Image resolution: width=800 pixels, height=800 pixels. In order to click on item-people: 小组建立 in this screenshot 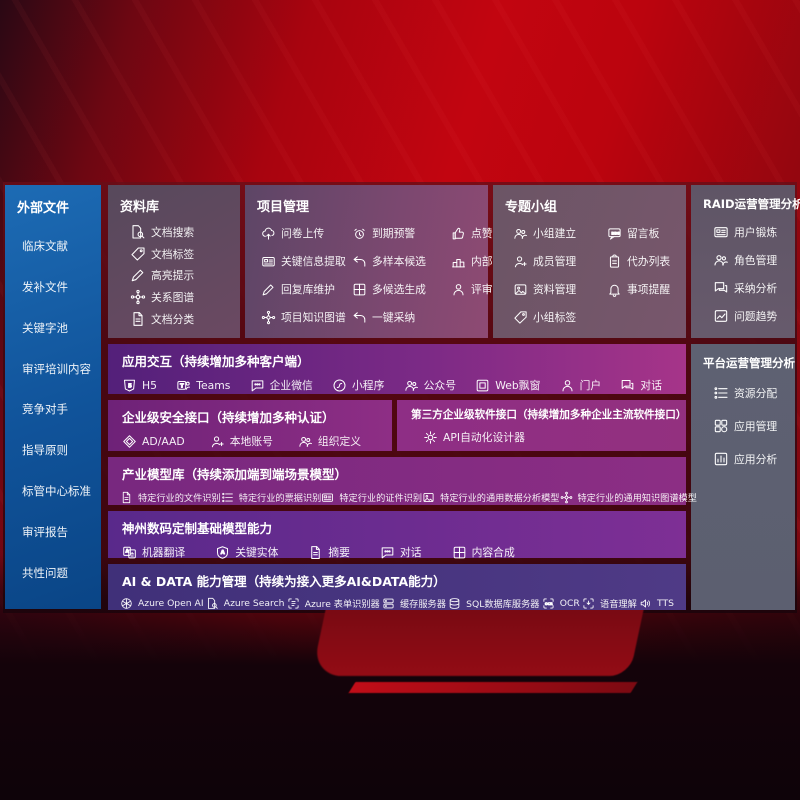, I will do `click(559, 233)`.